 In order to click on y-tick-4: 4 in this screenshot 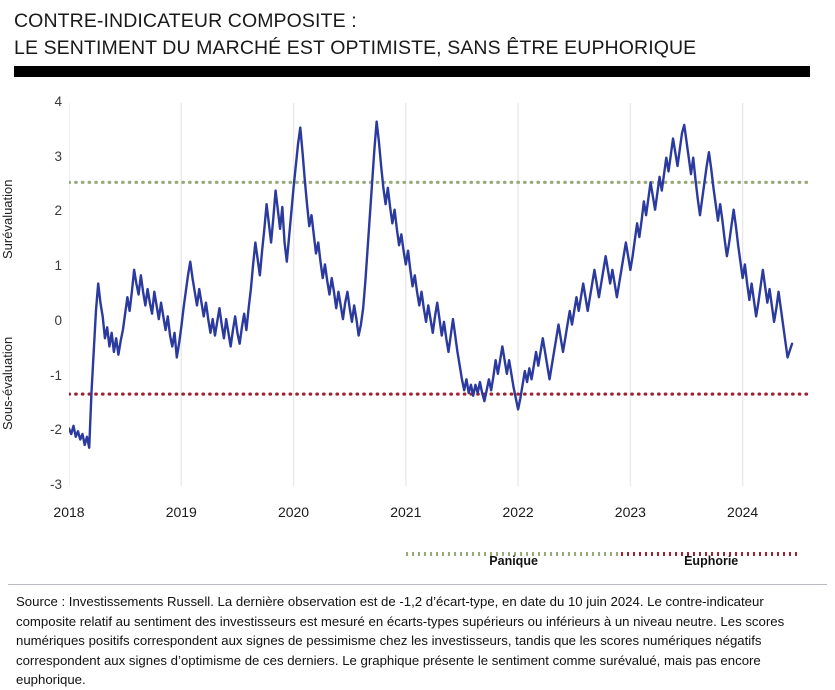, I will do `click(58, 101)`.